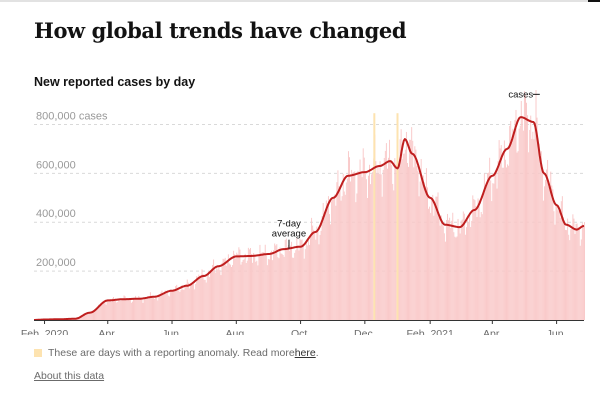 This screenshot has height=400, width=600. What do you see at coordinates (305, 353) in the screenshot?
I see `read-more-link: here` at bounding box center [305, 353].